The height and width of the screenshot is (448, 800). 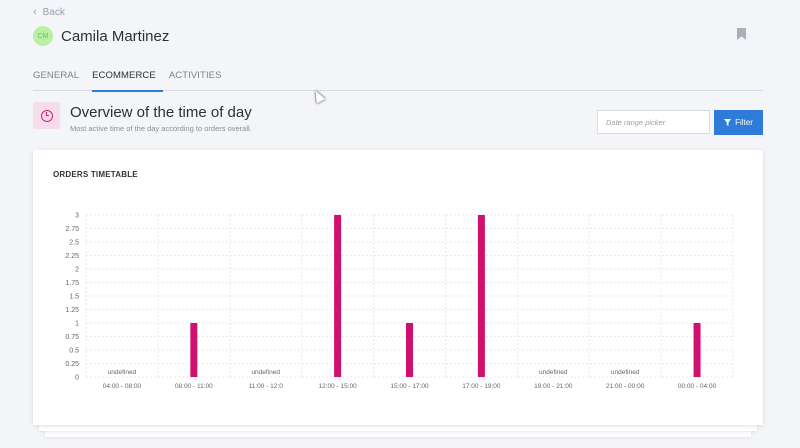 What do you see at coordinates (161, 112) in the screenshot?
I see `section-title: Overview of the time of day` at bounding box center [161, 112].